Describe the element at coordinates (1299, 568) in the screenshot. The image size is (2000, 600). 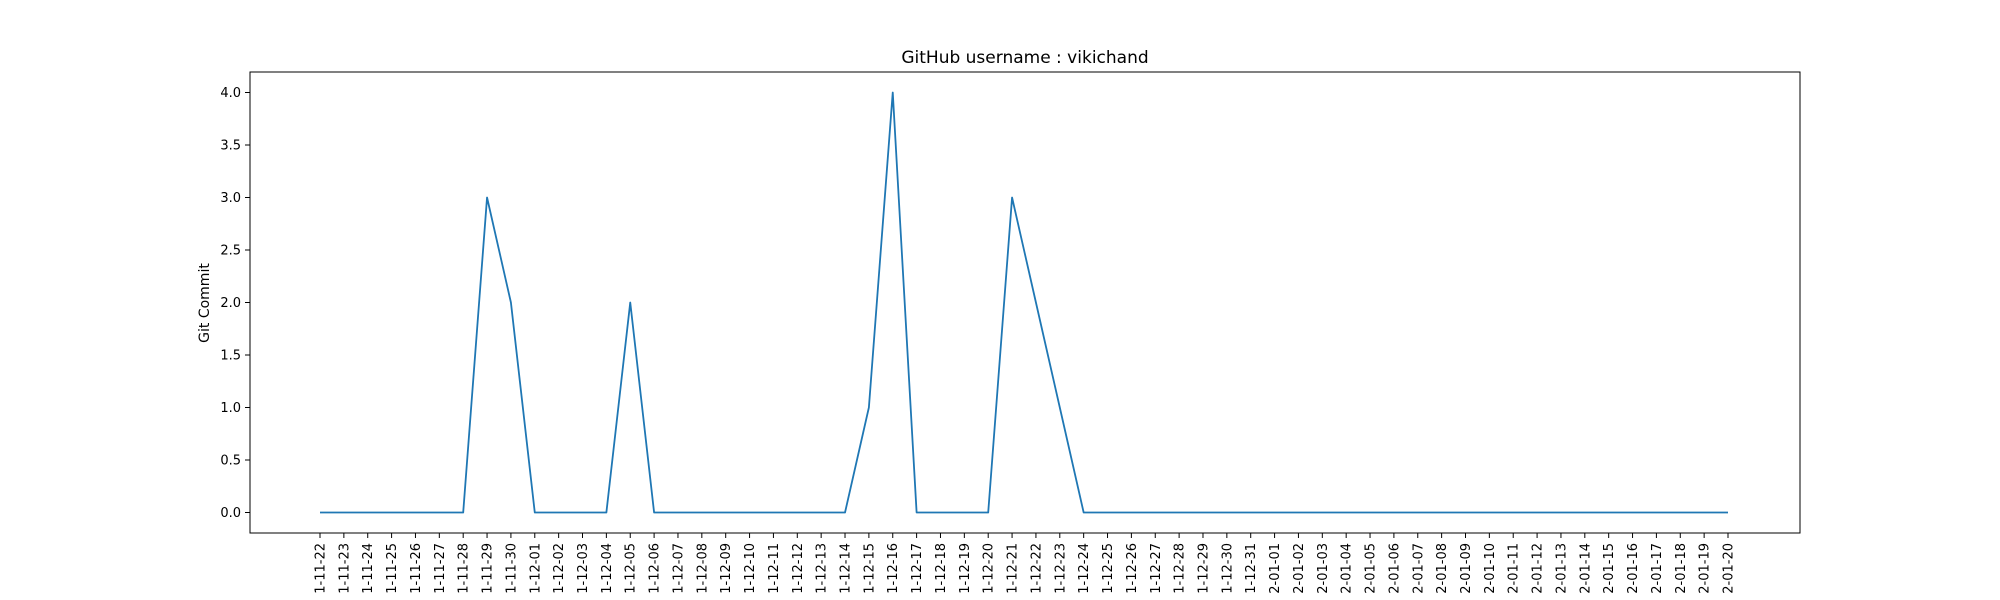
I see `x-tick-label: 2-01-02` at that location.